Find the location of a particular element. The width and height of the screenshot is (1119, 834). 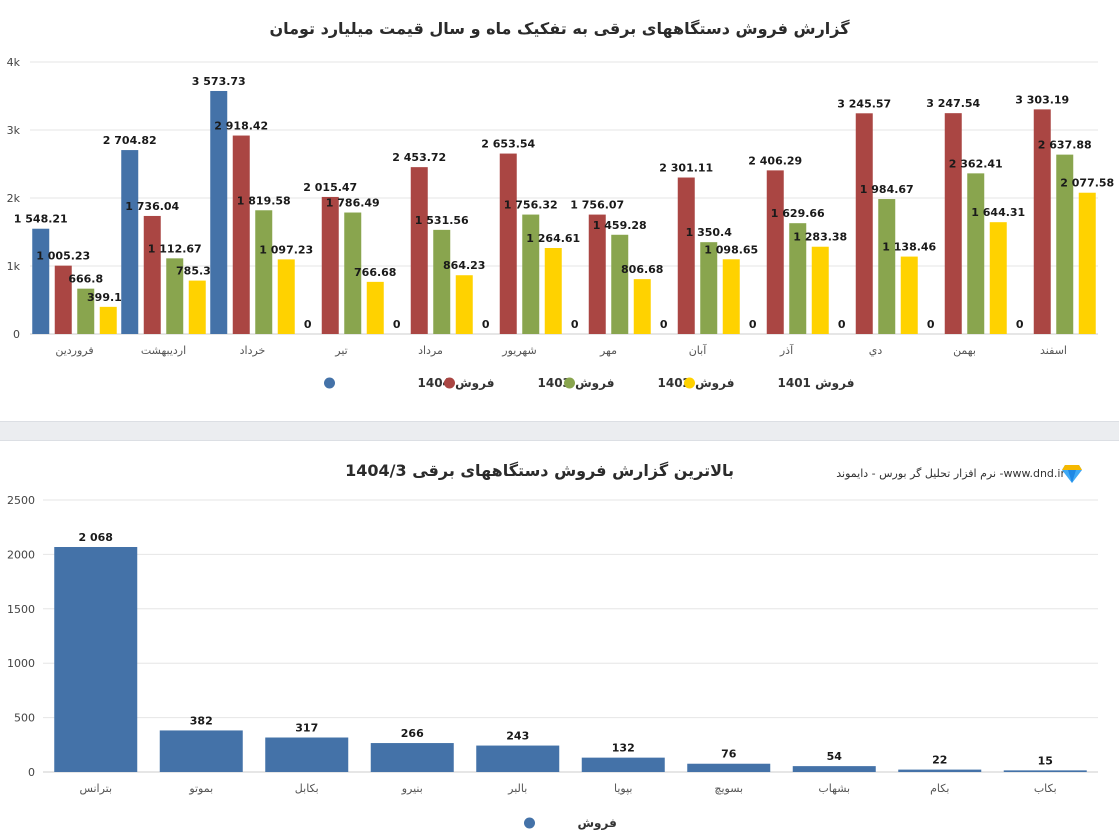

bar-chart2-s0-c0 is located at coordinates (96, 659).